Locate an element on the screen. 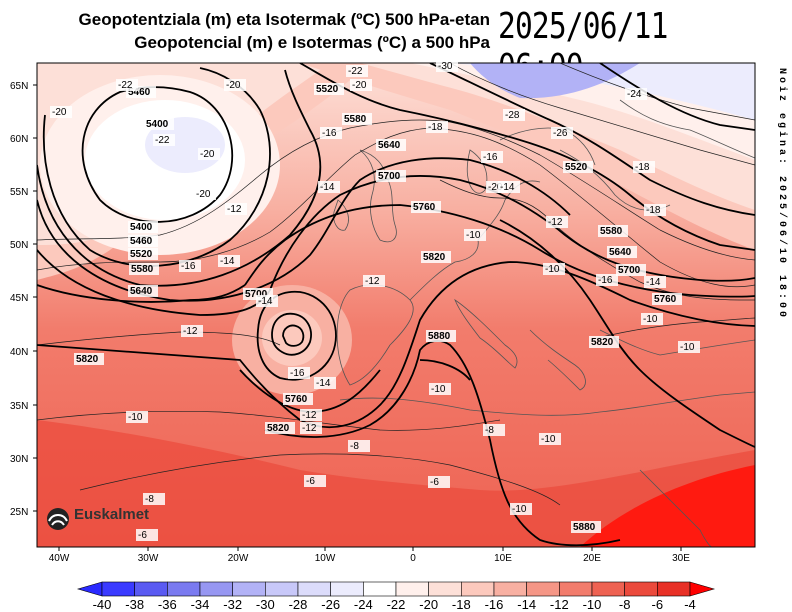 The width and height of the screenshot is (792, 612). warm-region-se is located at coordinates (667, 506).